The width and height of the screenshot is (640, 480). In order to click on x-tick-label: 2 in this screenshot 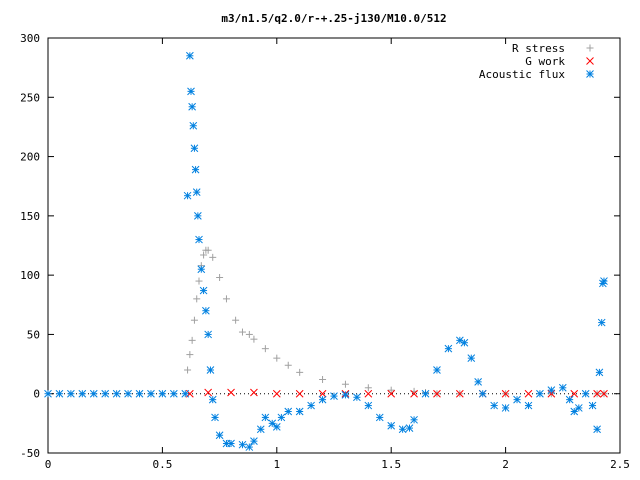, I will do `click(505, 464)`.